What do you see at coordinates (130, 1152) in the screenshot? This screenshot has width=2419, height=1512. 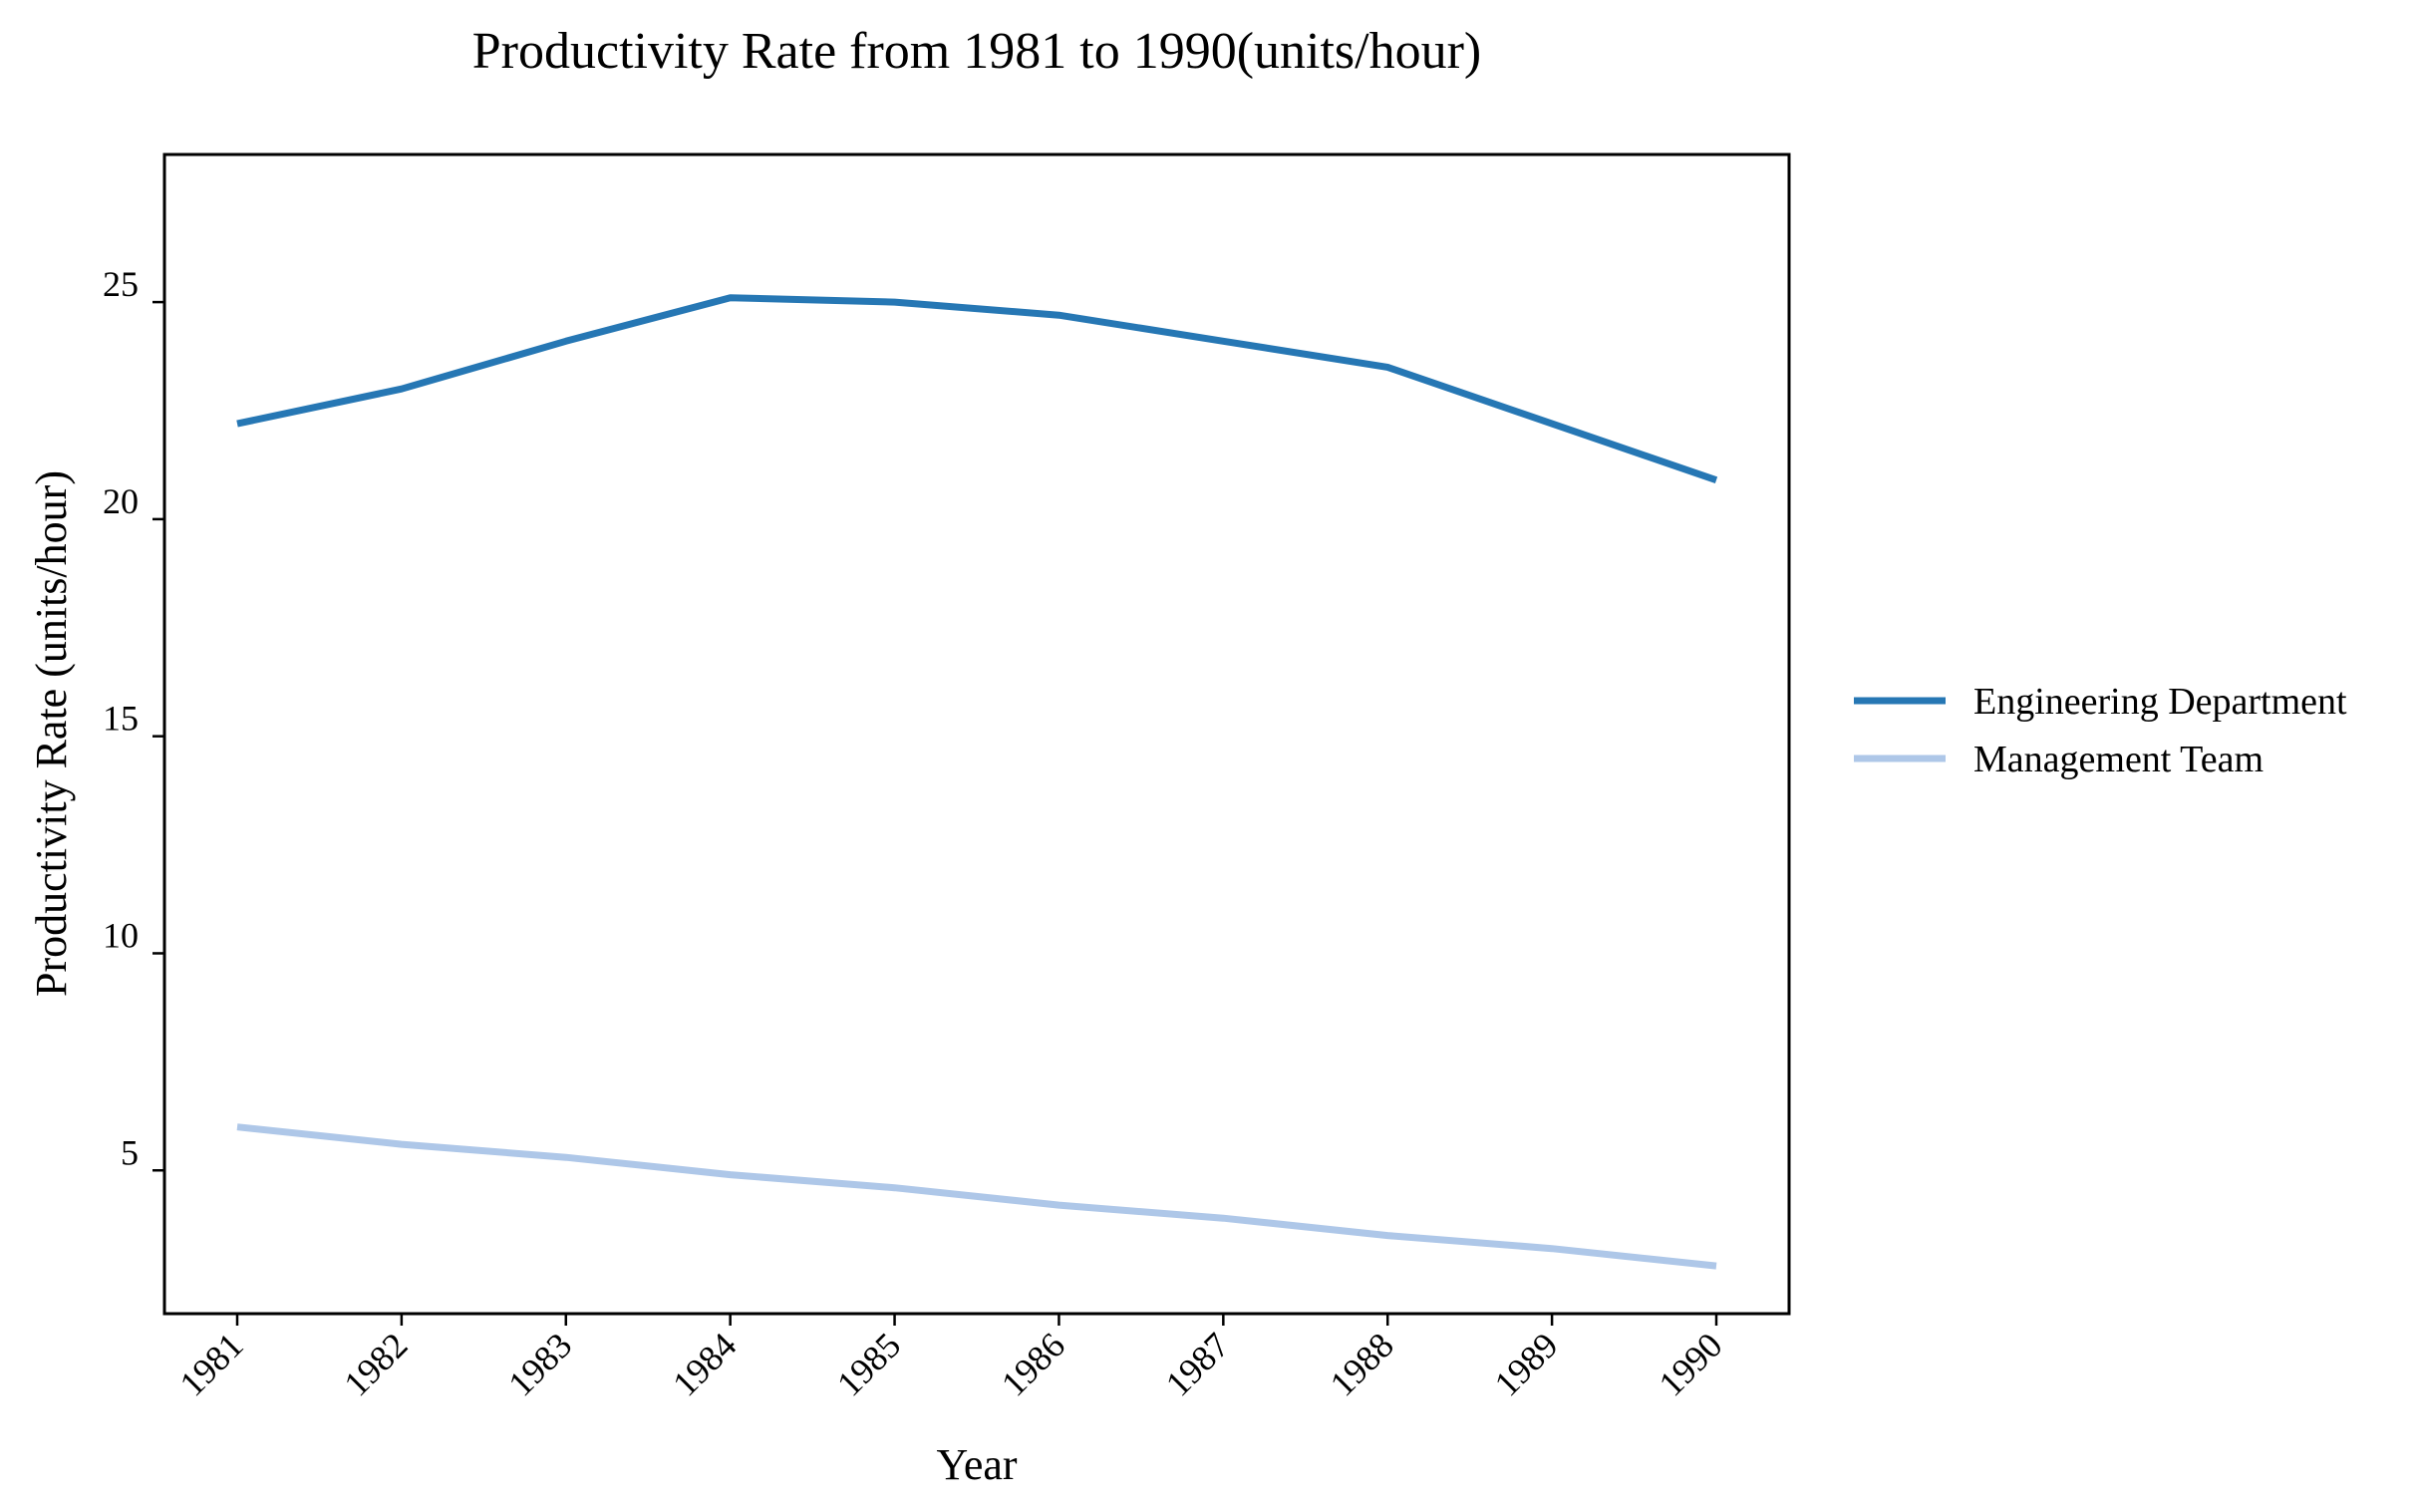 I see `y-tick-label: 5` at bounding box center [130, 1152].